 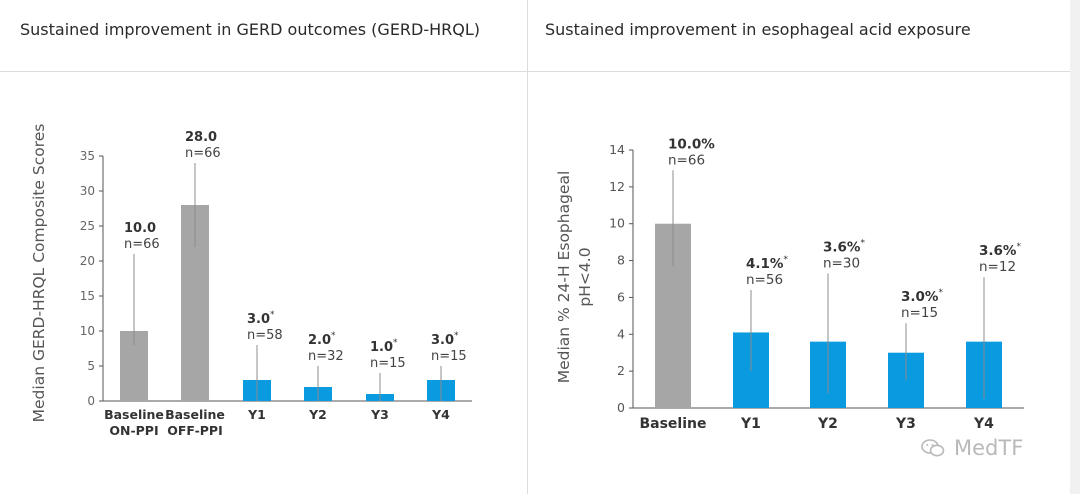 I want to click on chart1-y-axis-label: Median GERD-HRQL Composite Scores, so click(x=39, y=273).